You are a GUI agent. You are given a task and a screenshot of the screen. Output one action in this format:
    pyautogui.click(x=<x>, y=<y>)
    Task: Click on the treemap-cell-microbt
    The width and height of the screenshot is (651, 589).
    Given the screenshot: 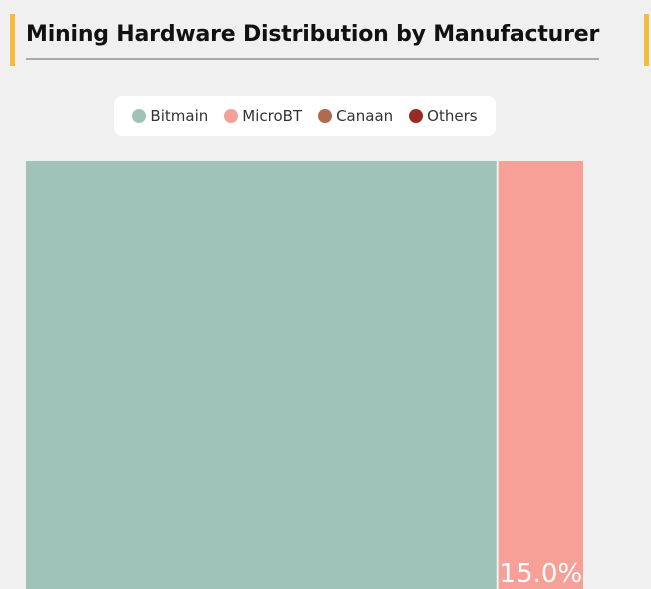 What is the action you would take?
    pyautogui.click(x=540, y=375)
    